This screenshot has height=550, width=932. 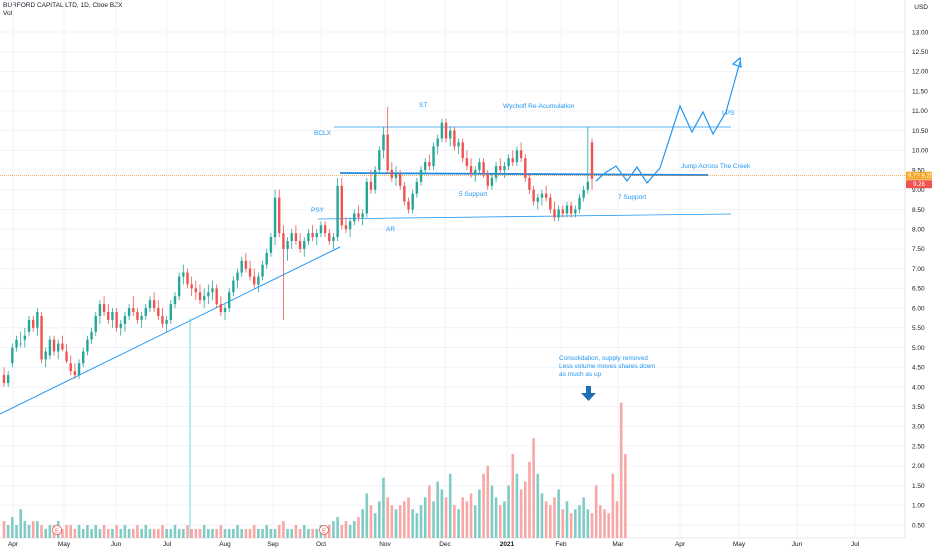 What do you see at coordinates (323, 133) in the screenshot?
I see `annotation-label: BCLX` at bounding box center [323, 133].